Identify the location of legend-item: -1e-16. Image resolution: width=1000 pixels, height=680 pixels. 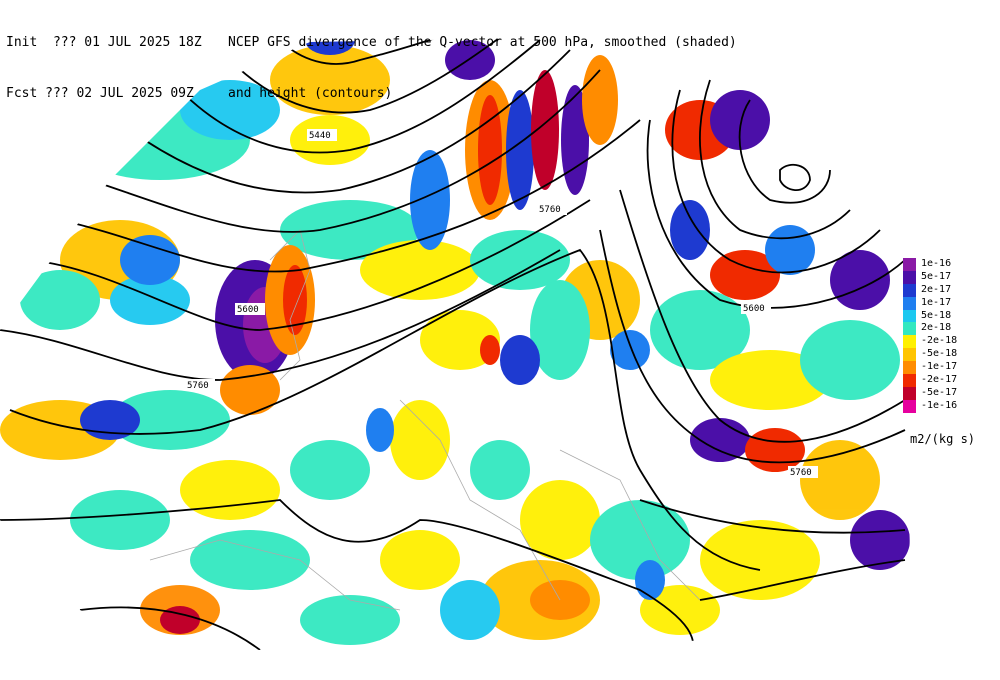
(951, 406).